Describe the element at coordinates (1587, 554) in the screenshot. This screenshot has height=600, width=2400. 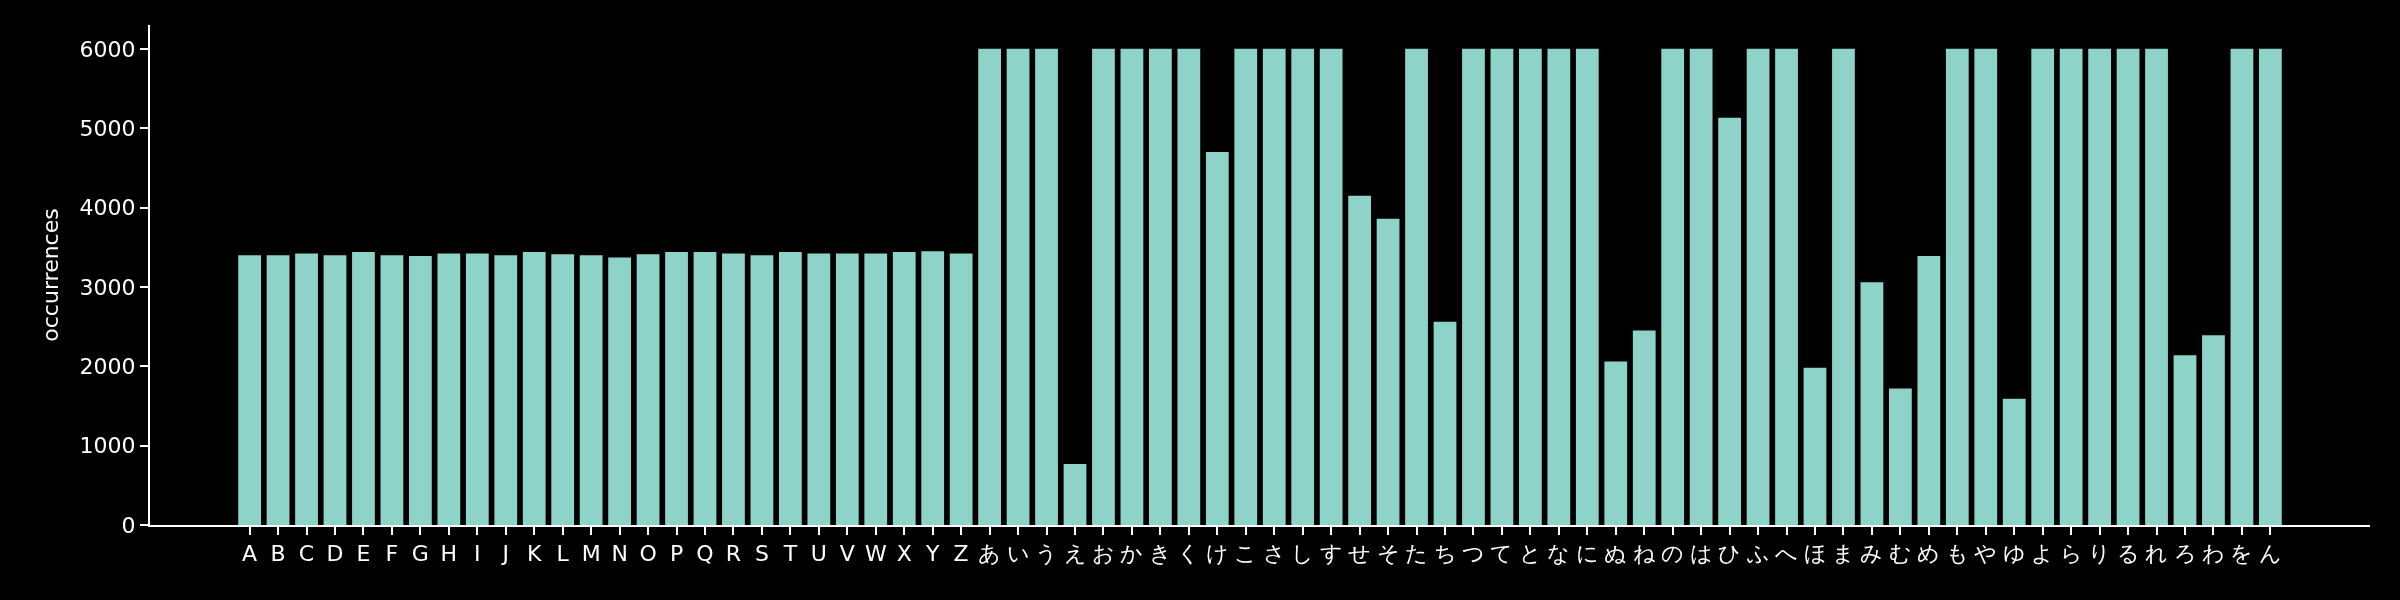
I see `x-tick-label: に` at that location.